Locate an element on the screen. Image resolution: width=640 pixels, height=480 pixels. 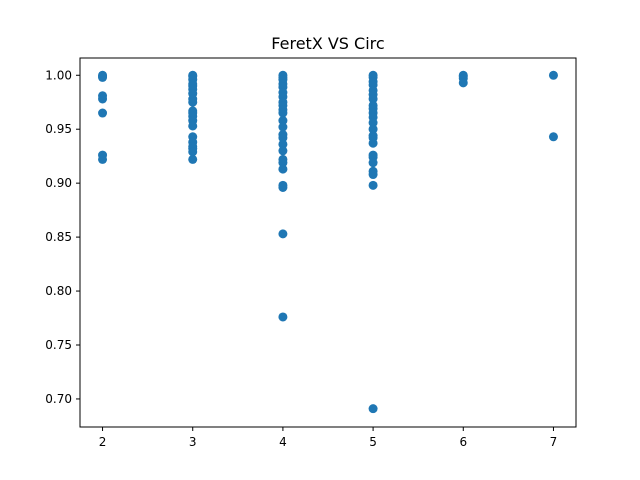
x-tick-label: 2 is located at coordinates (103, 442).